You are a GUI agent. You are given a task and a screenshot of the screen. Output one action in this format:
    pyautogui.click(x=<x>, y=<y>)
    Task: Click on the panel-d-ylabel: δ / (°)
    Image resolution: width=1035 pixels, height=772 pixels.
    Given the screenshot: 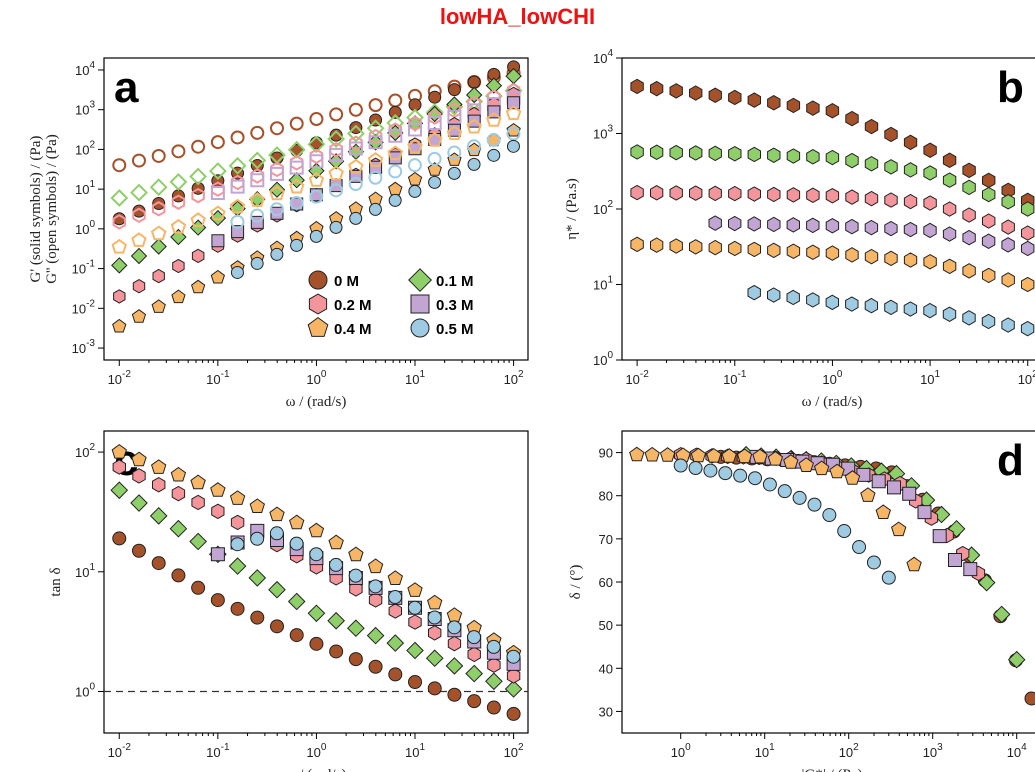 What is the action you would take?
    pyautogui.click(x=576, y=582)
    